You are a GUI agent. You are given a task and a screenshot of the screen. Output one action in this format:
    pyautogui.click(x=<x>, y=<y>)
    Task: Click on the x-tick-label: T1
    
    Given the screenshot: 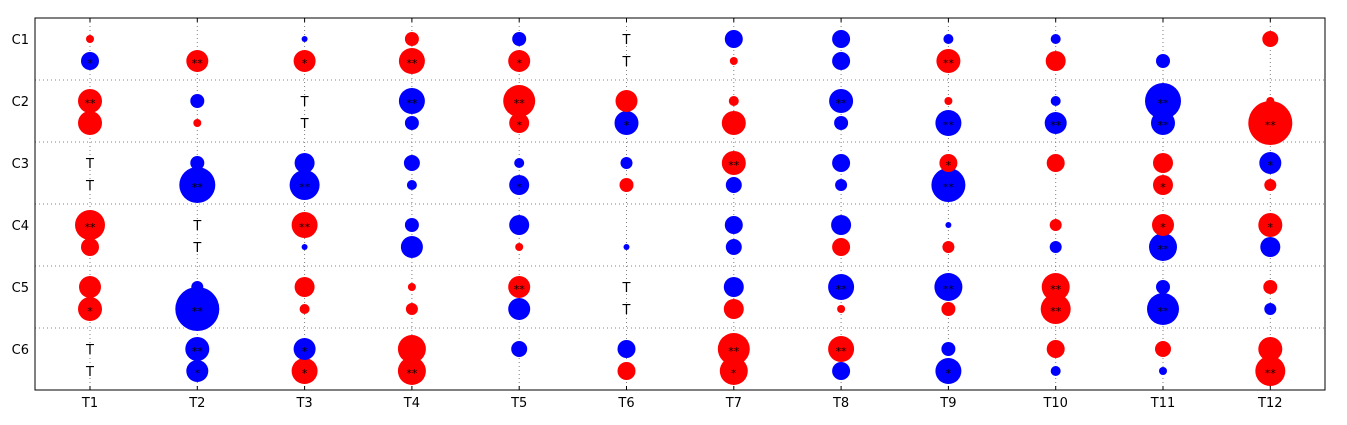 What is the action you would take?
    pyautogui.click(x=89, y=403)
    